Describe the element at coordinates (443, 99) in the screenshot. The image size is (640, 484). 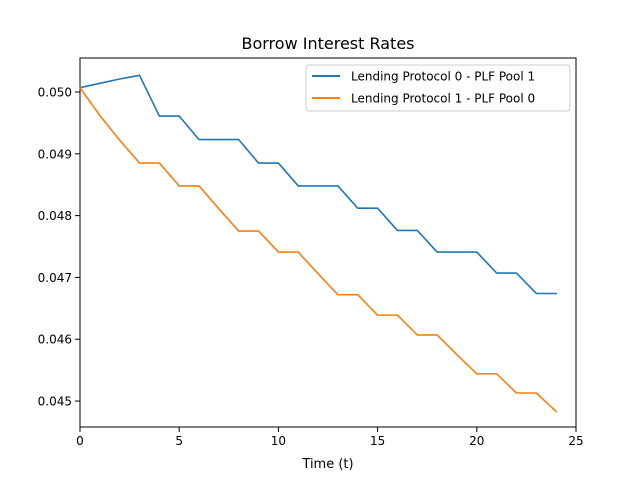
I see `legend-label-series-1: Lending Protocol 1 - PLF Pool 0` at that location.